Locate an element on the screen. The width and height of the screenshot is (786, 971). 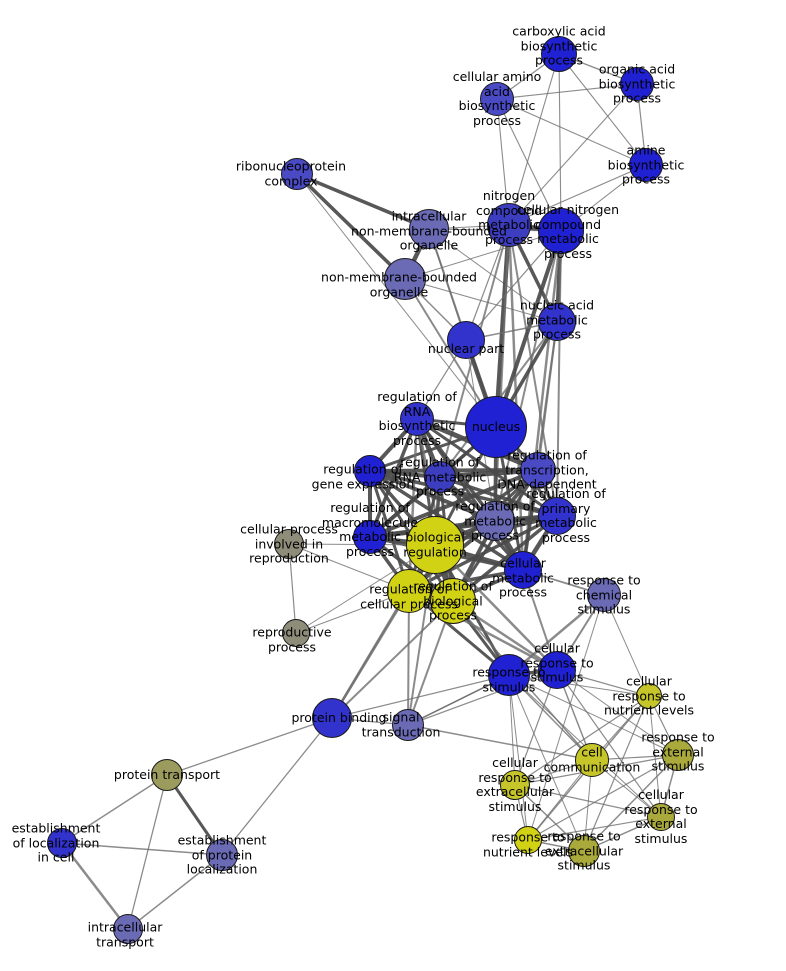
graph-node-amine_bio is located at coordinates (646, 165).